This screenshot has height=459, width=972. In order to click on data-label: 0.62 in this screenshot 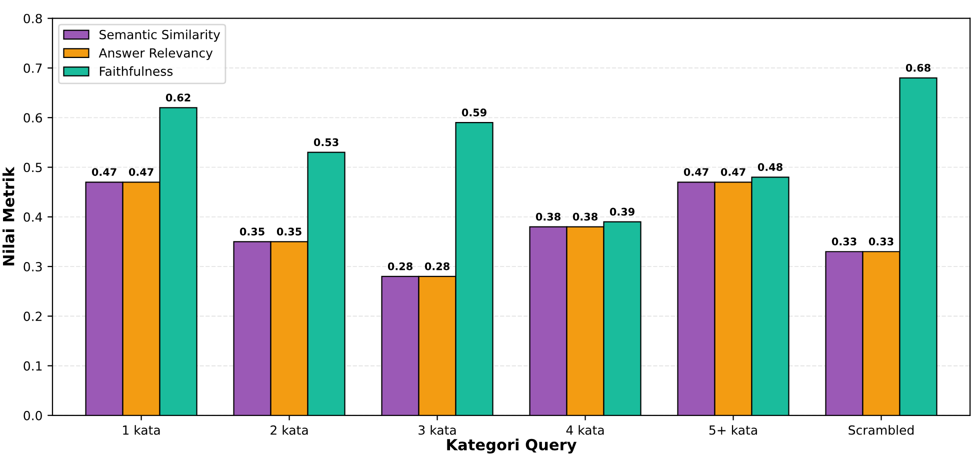, I will do `click(178, 98)`.